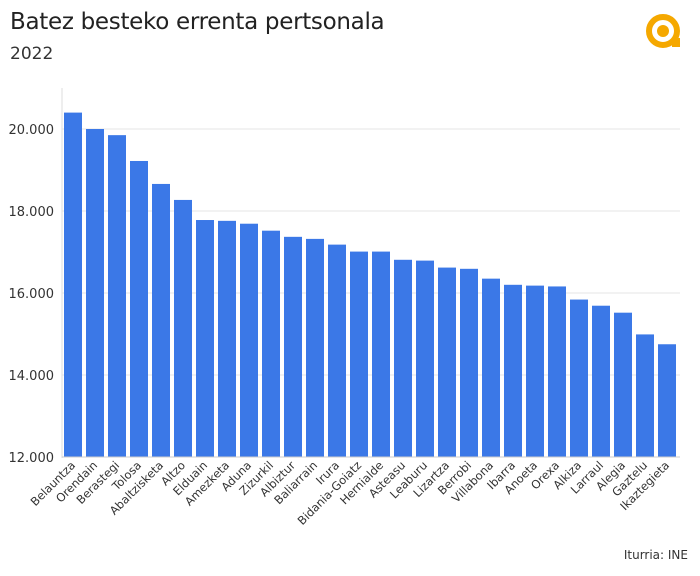 Image resolution: width=700 pixels, height=576 pixels. Describe the element at coordinates (32, 376) in the screenshot. I see `y-tick-label: 14.000` at that location.